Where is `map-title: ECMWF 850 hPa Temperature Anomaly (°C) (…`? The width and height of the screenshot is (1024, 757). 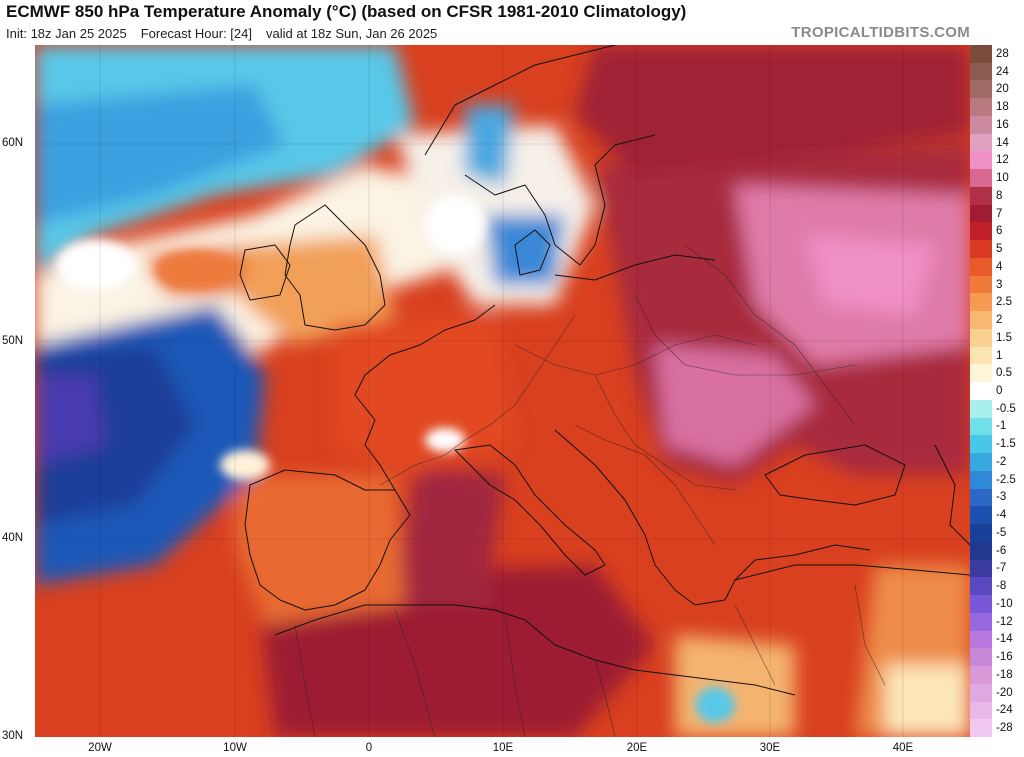
map-title: ECMWF 850 hPa Temperature Anomaly (°C) (… is located at coordinates (346, 11).